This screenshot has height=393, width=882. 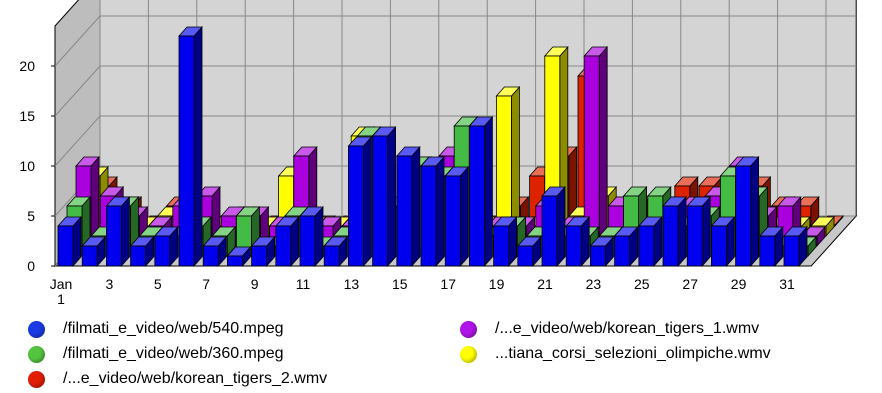 I want to click on legend-label: /...e_video/web/korean_tigers_2.wmv, so click(x=195, y=378).